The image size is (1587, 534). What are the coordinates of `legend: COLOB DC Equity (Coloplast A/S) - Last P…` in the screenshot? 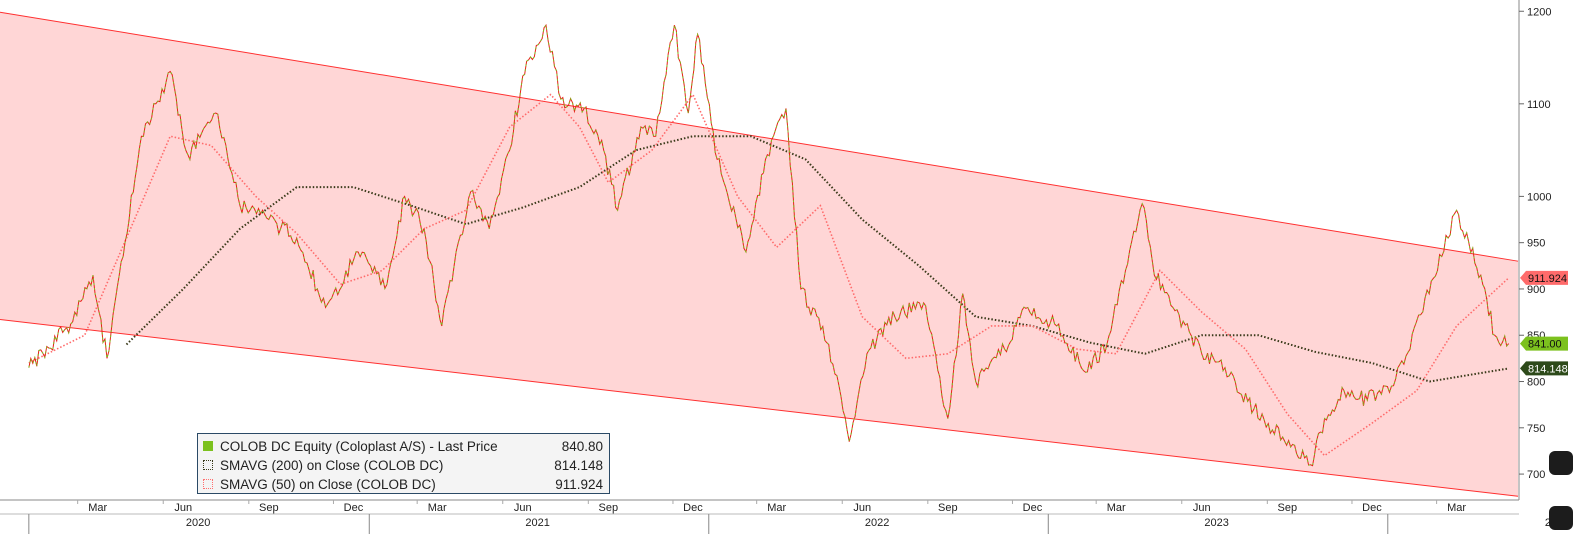 It's located at (403, 463).